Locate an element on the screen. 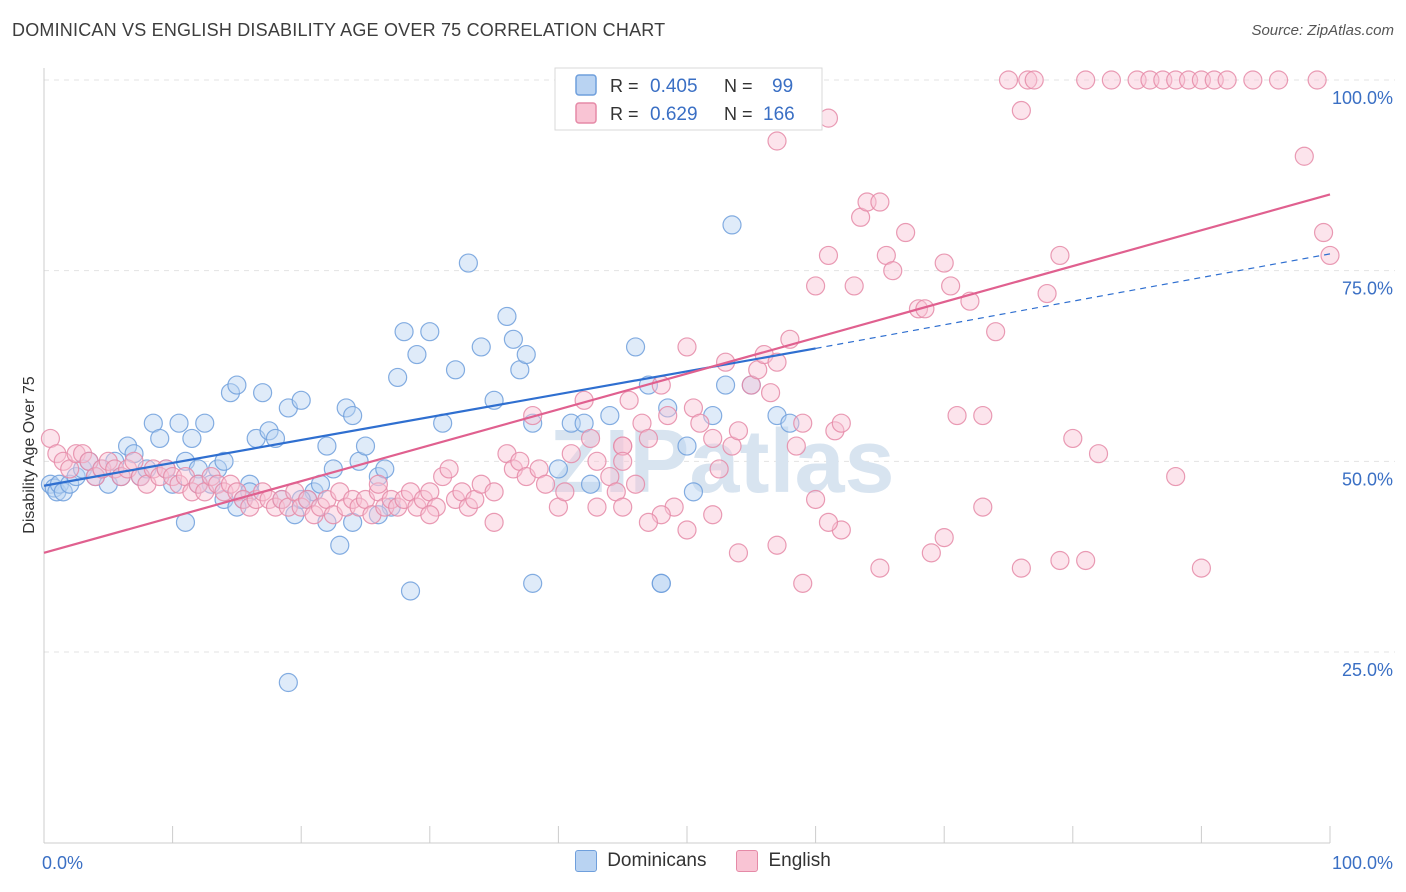  dominicans-trend-line is located at coordinates (429, 417).